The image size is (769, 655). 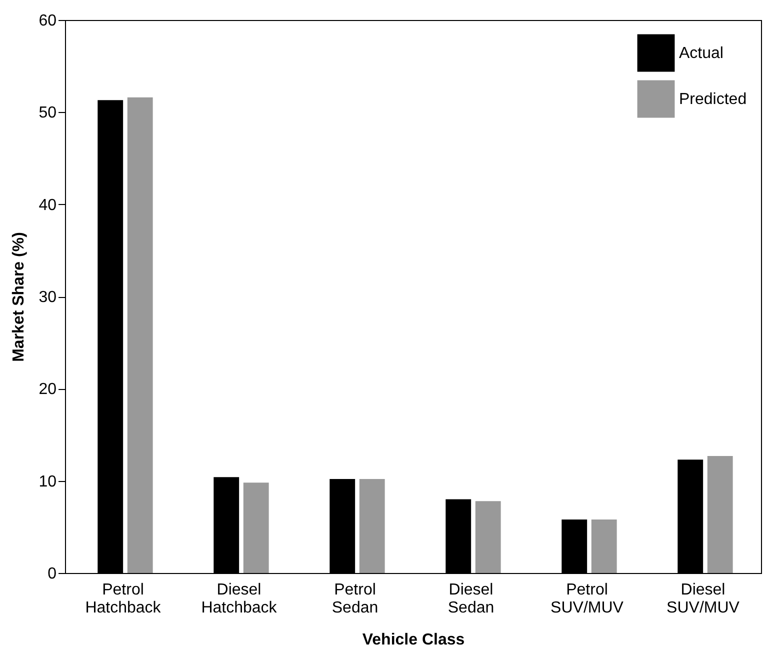 I want to click on x-tick-label: Diesel Sedan, so click(x=471, y=599).